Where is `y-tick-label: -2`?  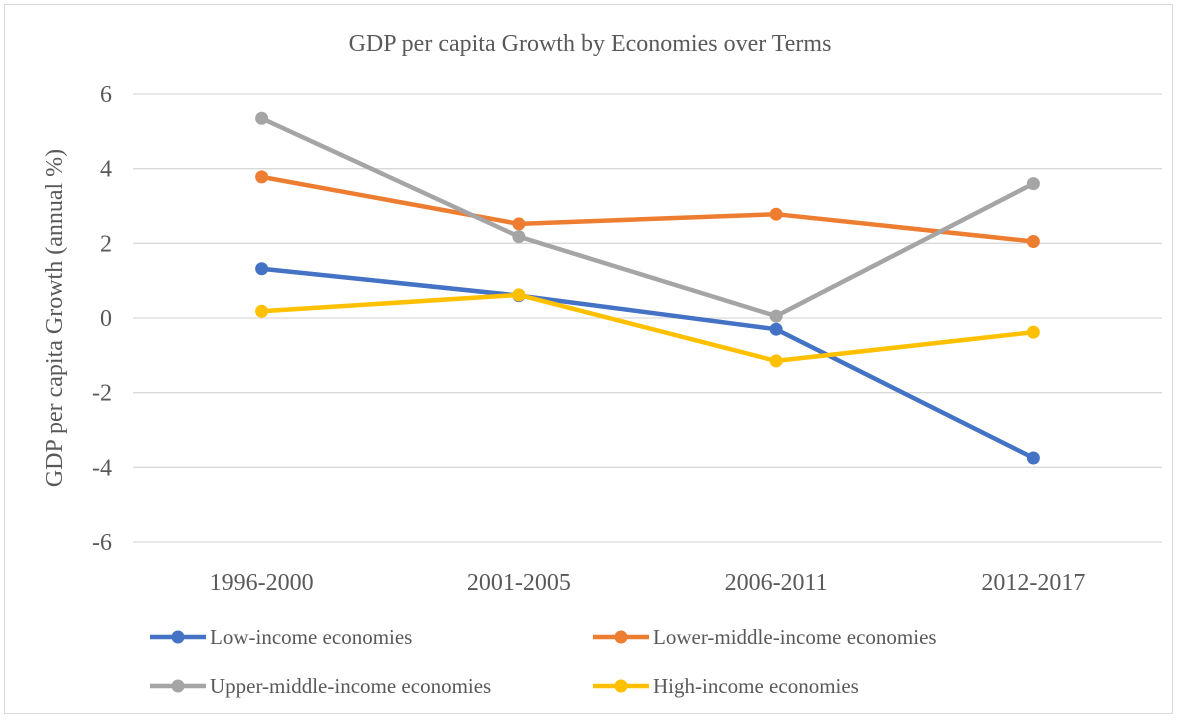
y-tick-label: -2 is located at coordinates (102, 394).